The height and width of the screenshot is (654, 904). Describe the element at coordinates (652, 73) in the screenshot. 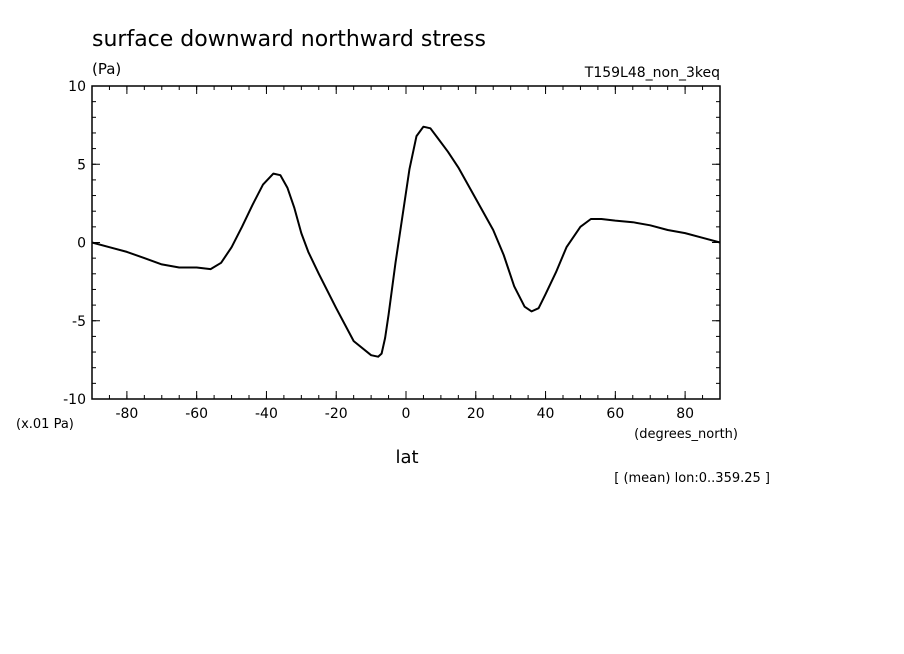

I see `run-label: T159L48_non_3keq` at that location.